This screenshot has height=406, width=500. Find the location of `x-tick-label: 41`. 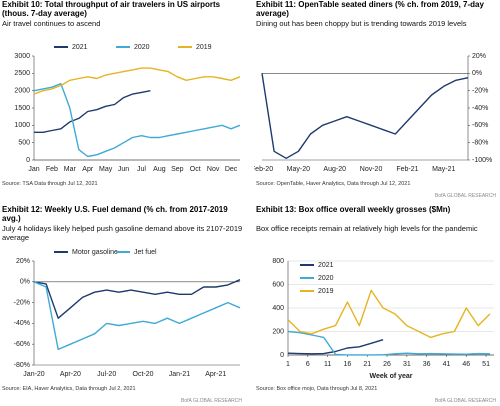

x-tick-label: 41 is located at coordinates (447, 364).